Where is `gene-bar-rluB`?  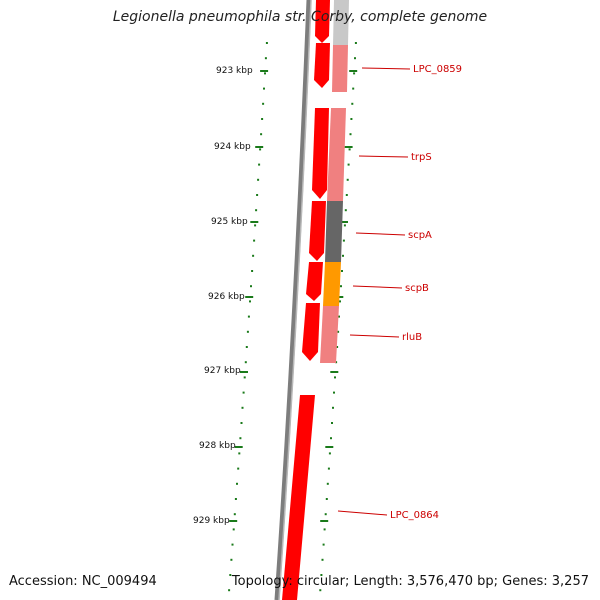
gene-bar-rluB is located at coordinates (329, 334).